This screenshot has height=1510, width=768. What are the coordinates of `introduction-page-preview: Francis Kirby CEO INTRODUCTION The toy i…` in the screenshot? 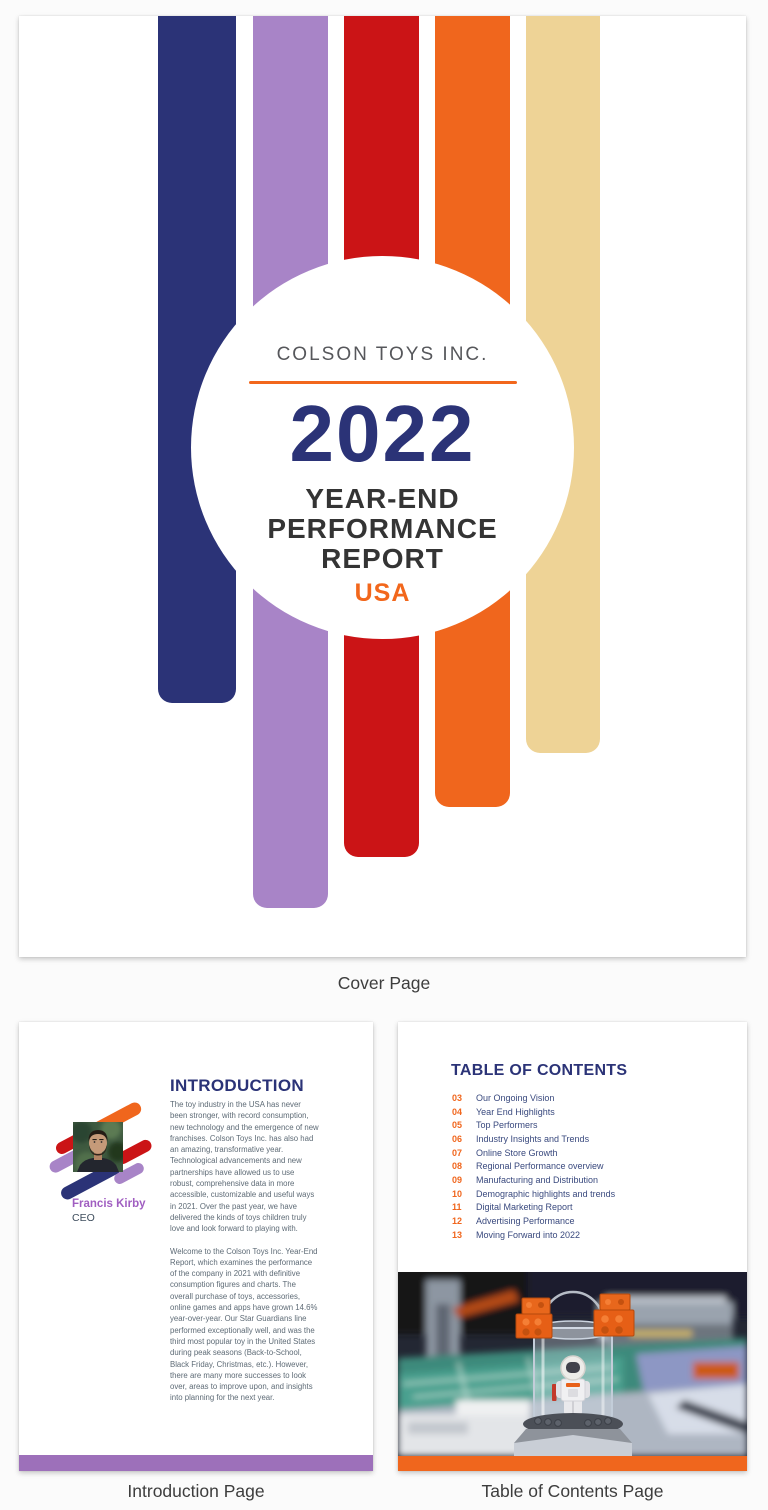 It's located at (196, 1246).